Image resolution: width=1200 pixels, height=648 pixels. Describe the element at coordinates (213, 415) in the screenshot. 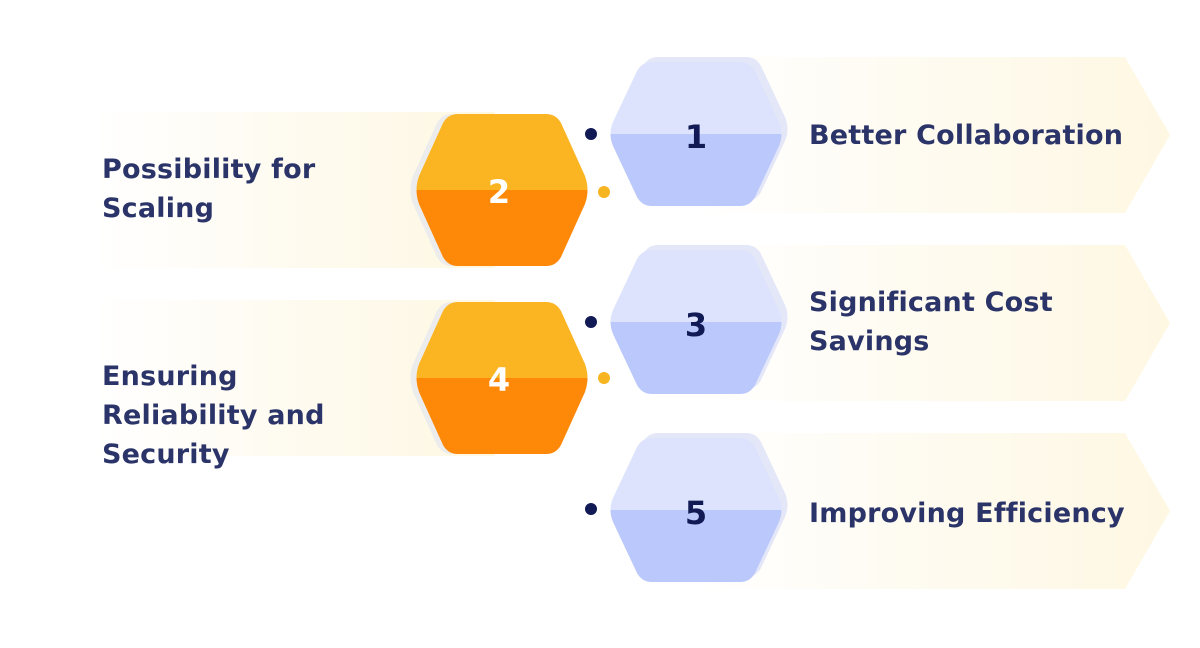

I see `step-label-4: Ensuring Reliability and Security` at that location.